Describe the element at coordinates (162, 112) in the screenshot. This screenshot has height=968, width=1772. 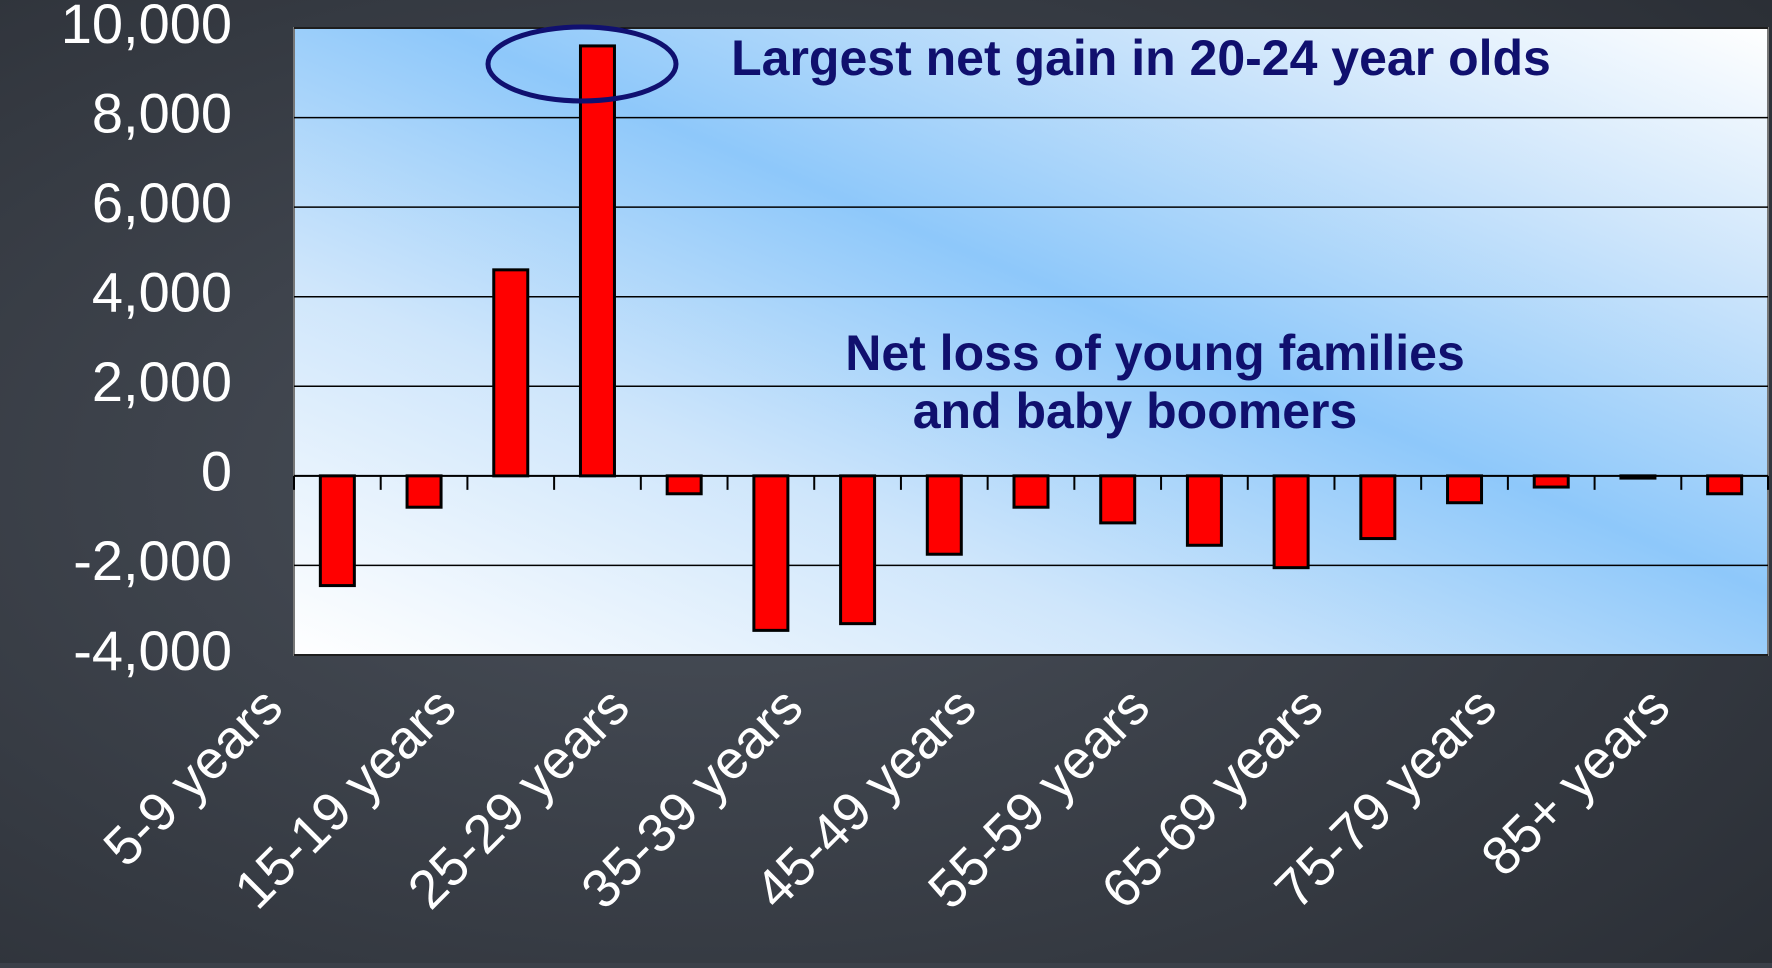
I see `y-tick-label: 8,000` at that location.